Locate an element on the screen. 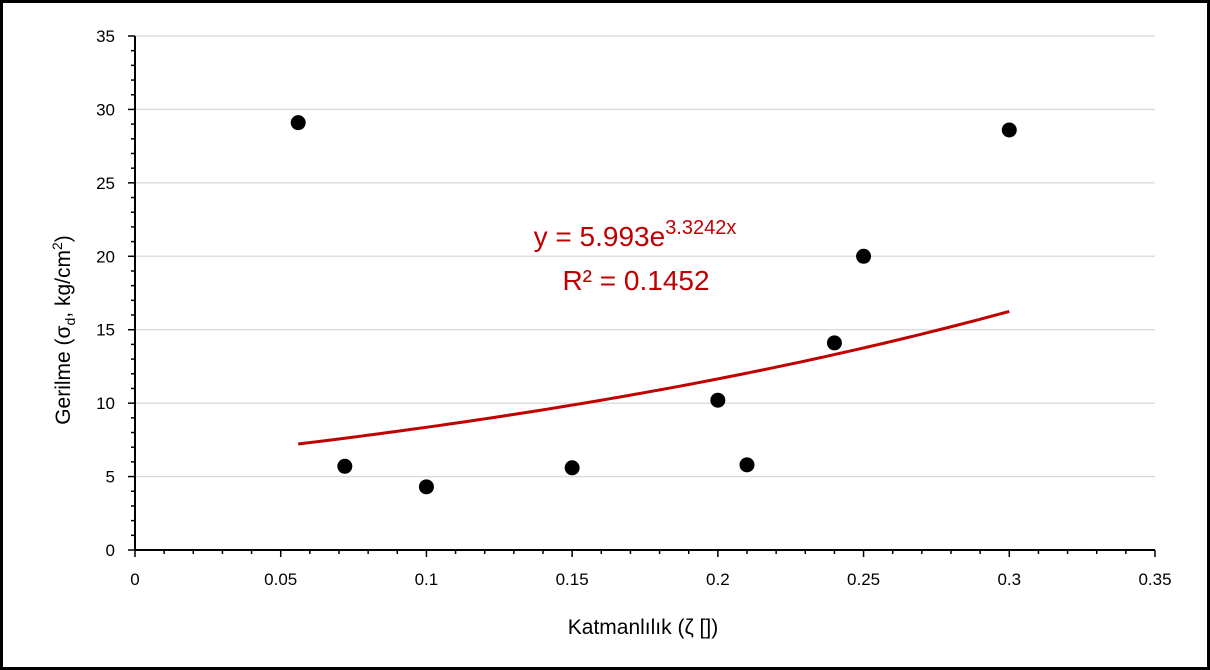  x-tick-label-3: 0.15 is located at coordinates (572, 579).